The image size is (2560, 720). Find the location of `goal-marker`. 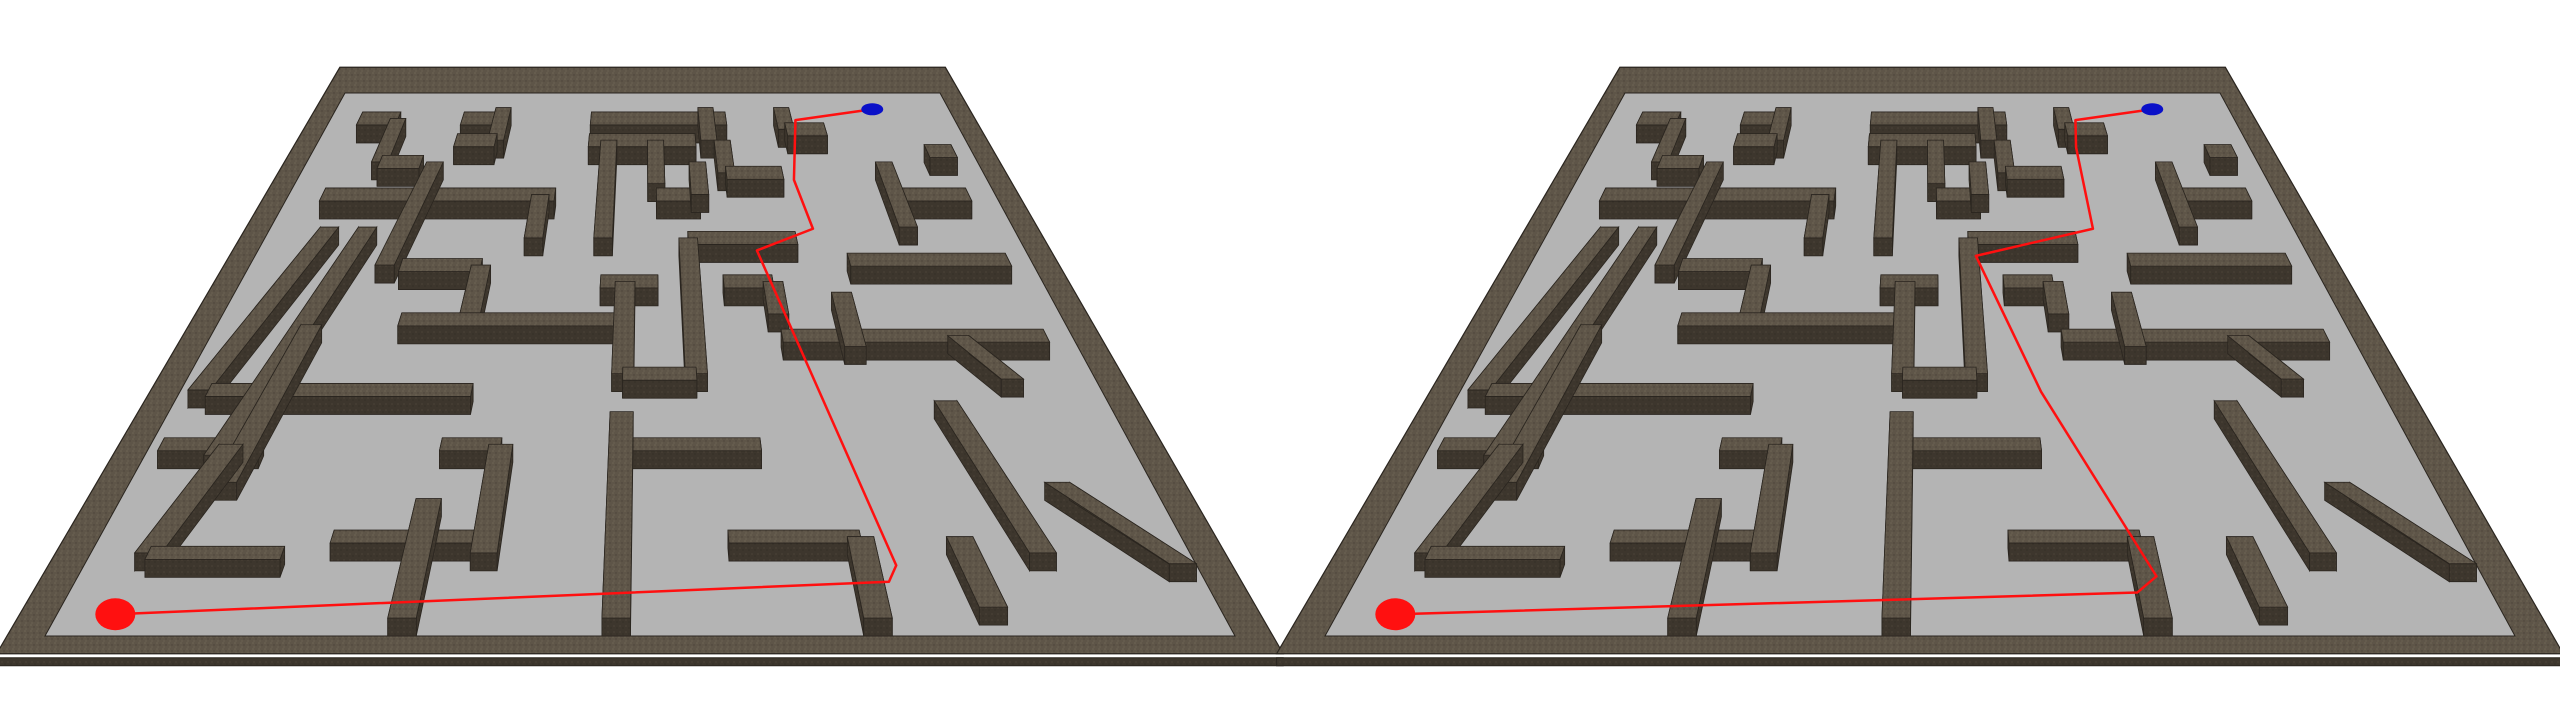

goal-marker is located at coordinates (2152, 109).